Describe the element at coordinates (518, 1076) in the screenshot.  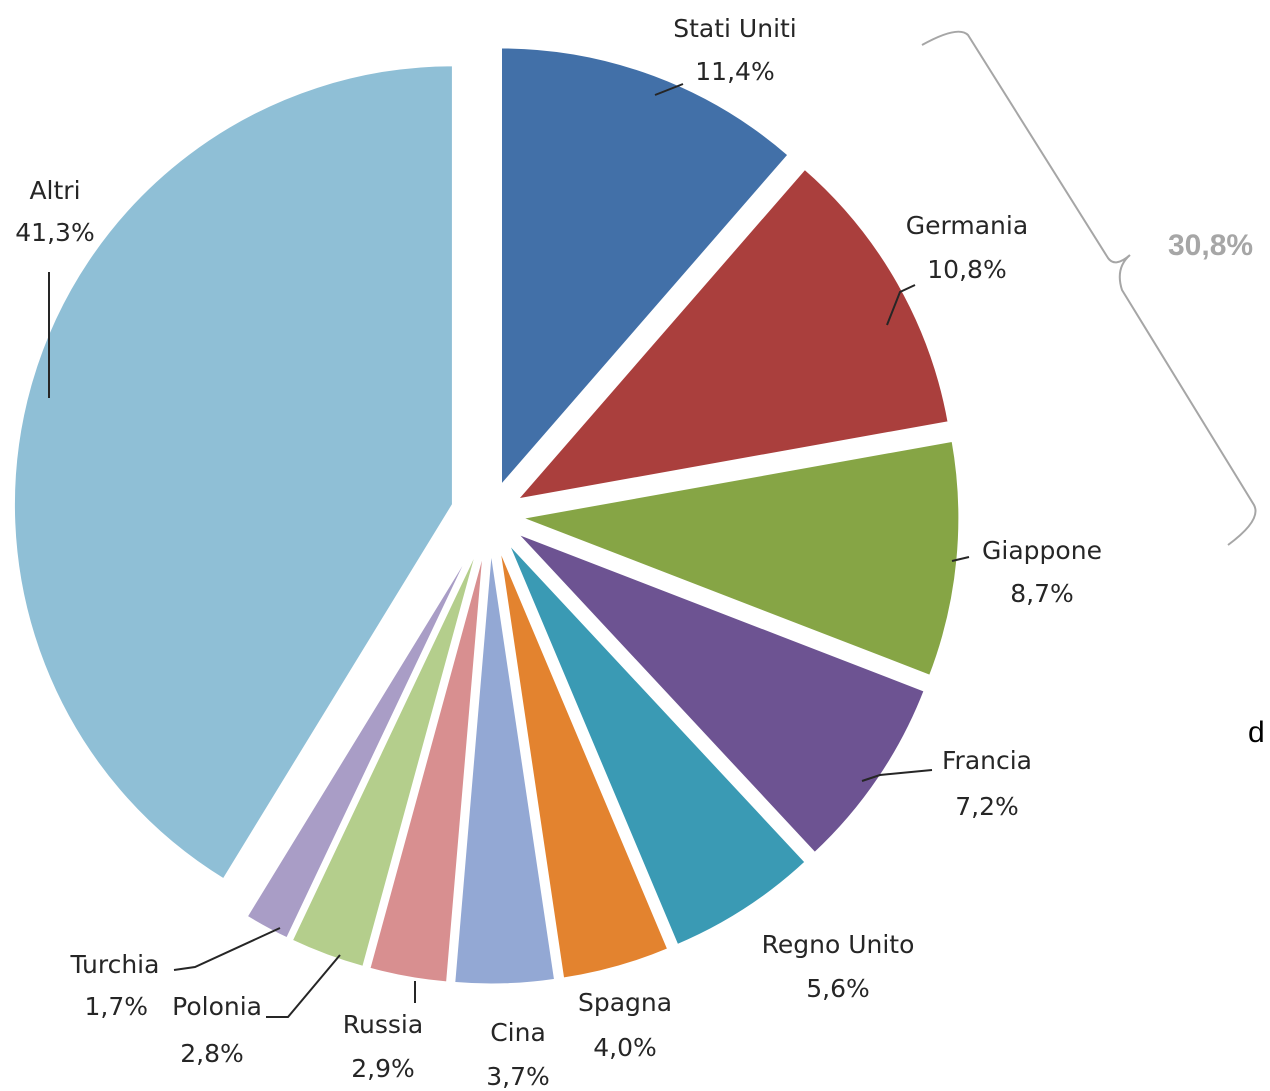
I see `slice-value-cina: 3,7%` at that location.